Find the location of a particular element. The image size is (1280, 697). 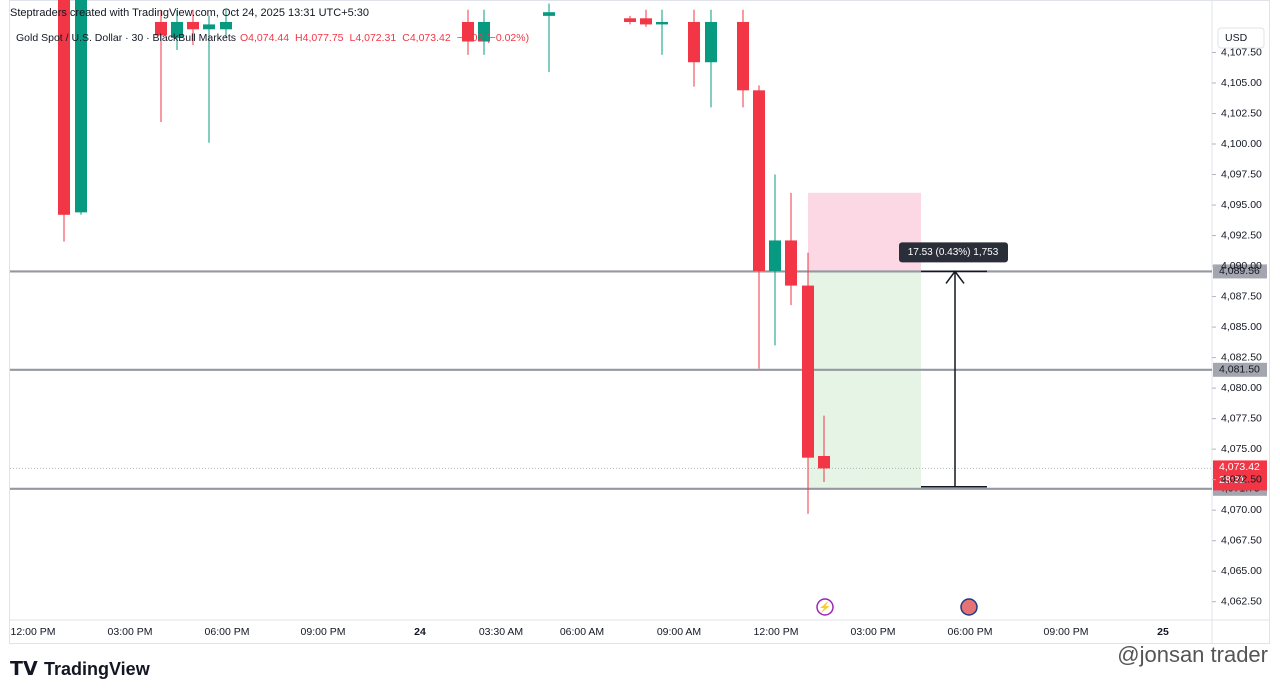

y-tick-label: 4,077.50 is located at coordinates (1241, 418).